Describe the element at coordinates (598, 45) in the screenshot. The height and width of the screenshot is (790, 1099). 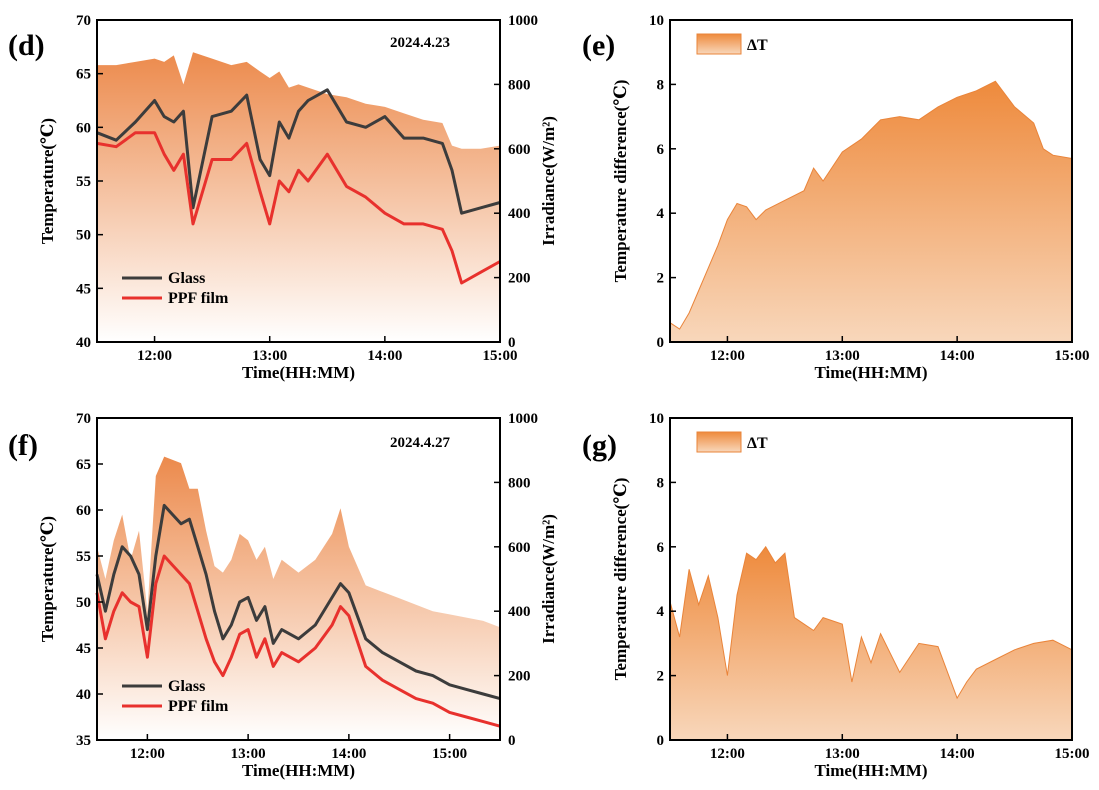
I see `panel-label: (e)` at that location.